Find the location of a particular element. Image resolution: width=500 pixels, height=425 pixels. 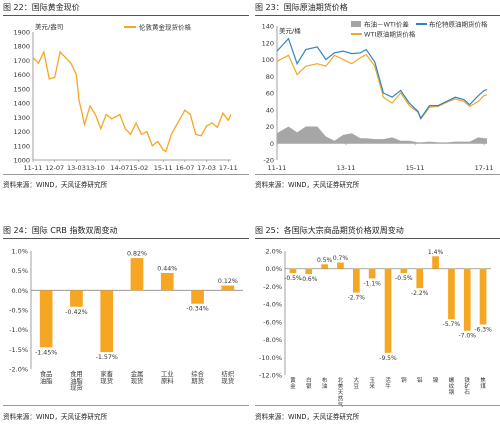

category-label: 铁矿石 is located at coordinates (467, 386).